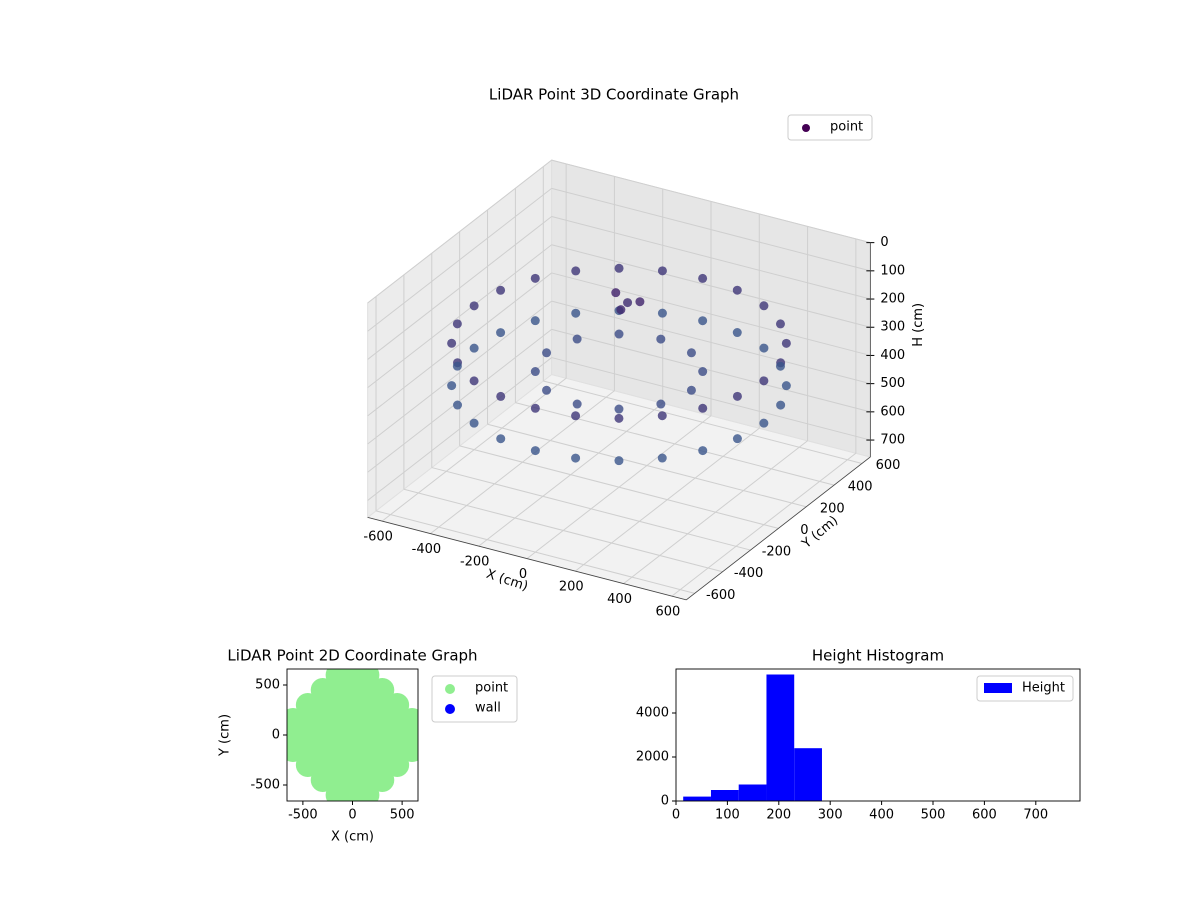 The height and width of the screenshot is (900, 1200). Describe the element at coordinates (892, 440) in the screenshot. I see `z-tick-label: 700` at that location.